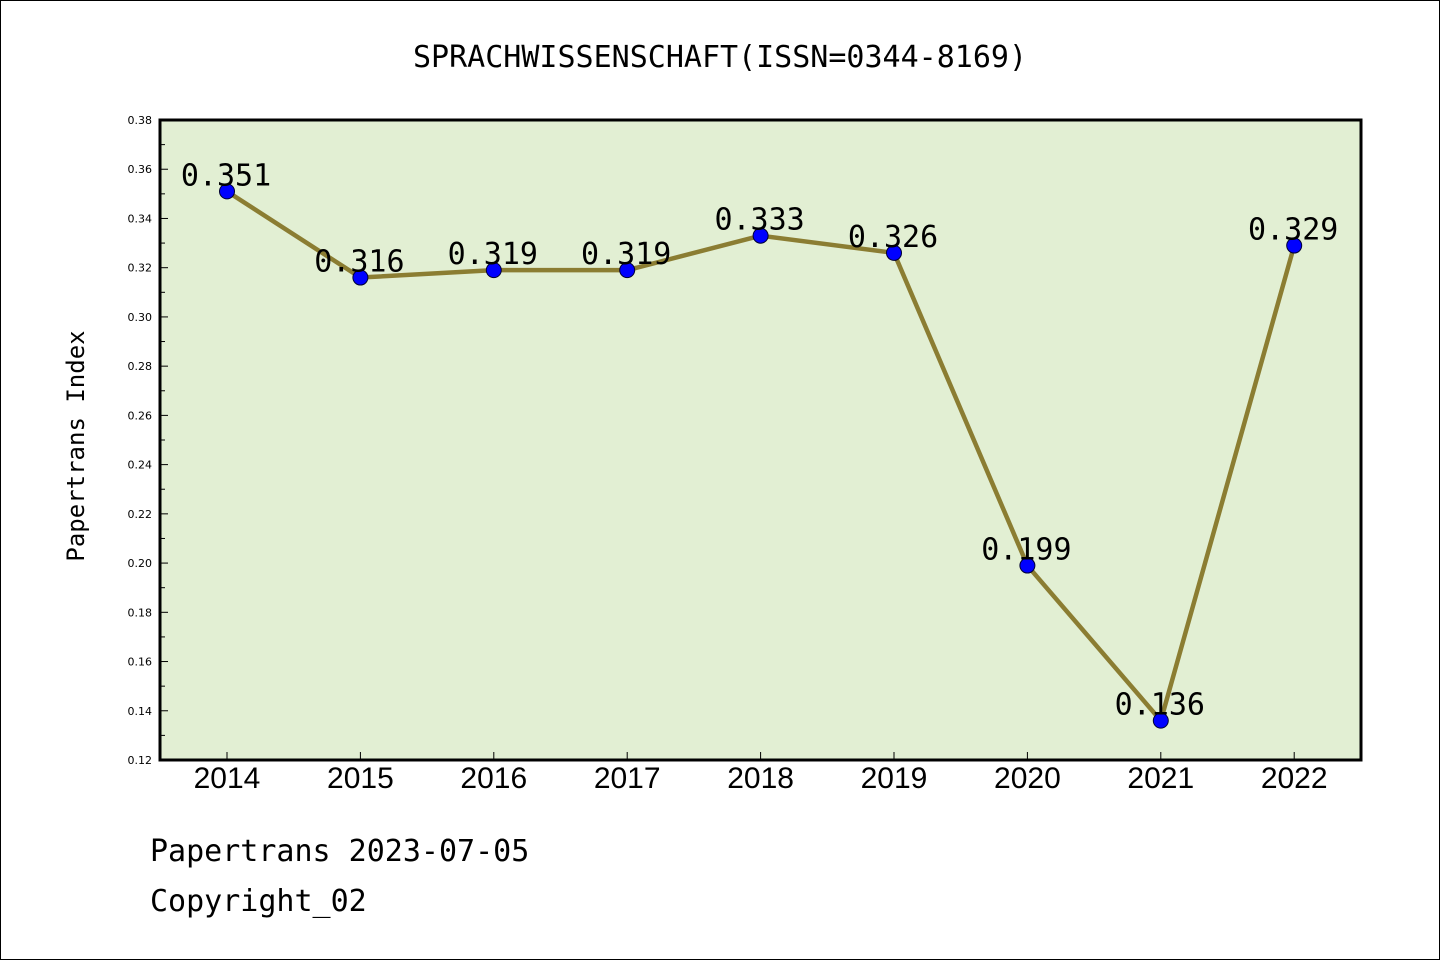  I want to click on x-tick-label: 2019, so click(894, 778).